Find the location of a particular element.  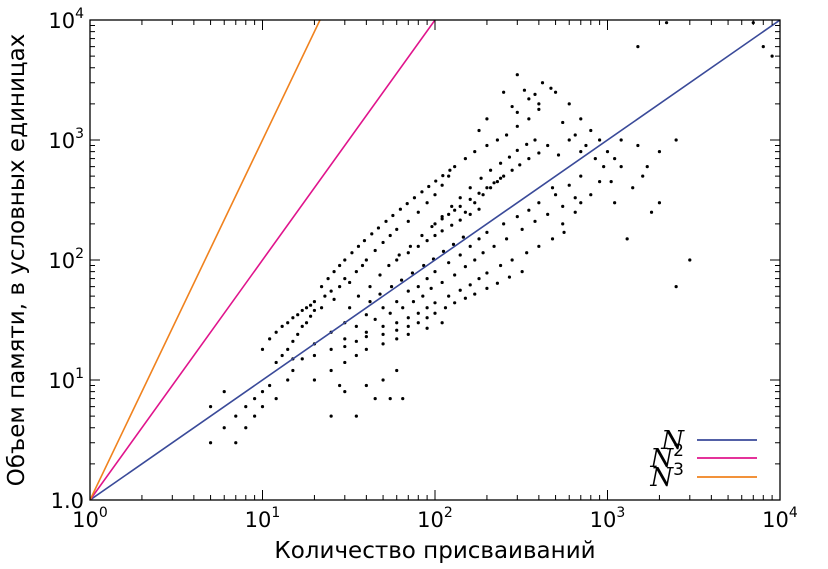

y-tick-label: 102 is located at coordinates (66, 259).